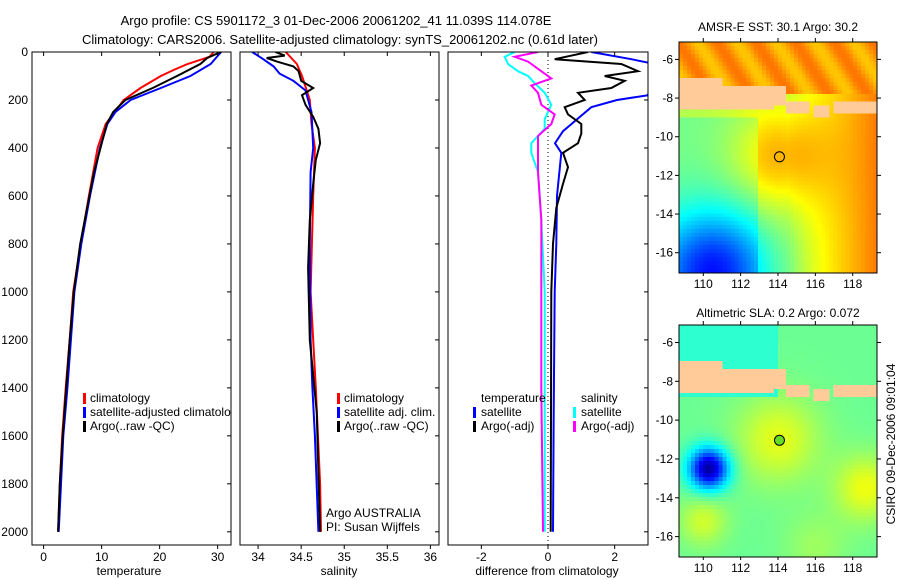 This screenshot has width=900, height=580. I want to click on y-tick-label: 200, so click(18, 100).